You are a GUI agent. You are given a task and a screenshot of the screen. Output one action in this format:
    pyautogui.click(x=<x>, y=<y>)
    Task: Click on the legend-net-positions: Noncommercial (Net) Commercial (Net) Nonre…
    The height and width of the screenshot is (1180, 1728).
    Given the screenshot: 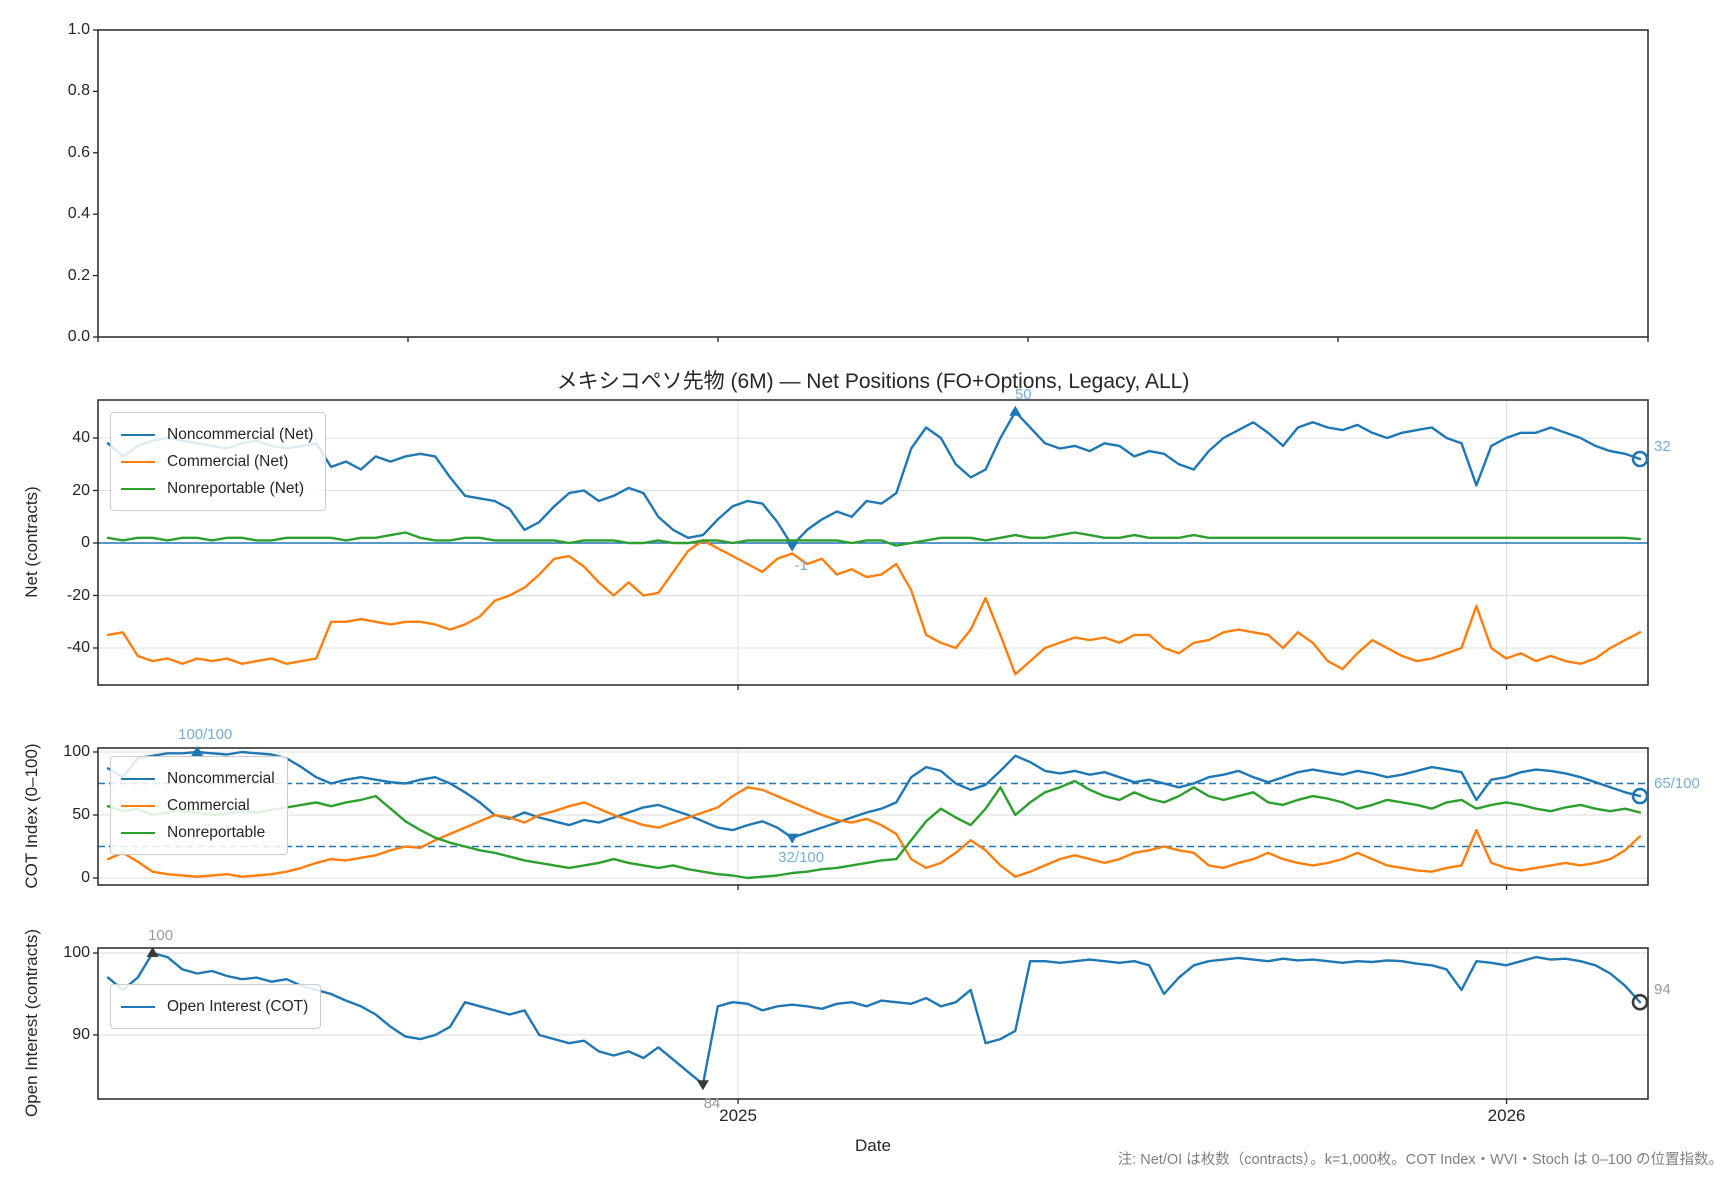 What is the action you would take?
    pyautogui.click(x=218, y=461)
    